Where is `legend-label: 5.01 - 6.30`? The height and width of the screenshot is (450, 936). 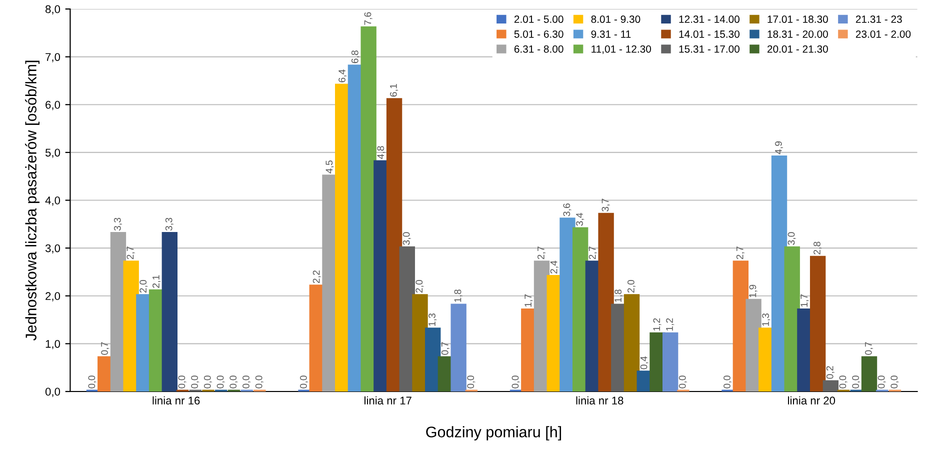 legend-label: 5.01 - 6.30 is located at coordinates (539, 34).